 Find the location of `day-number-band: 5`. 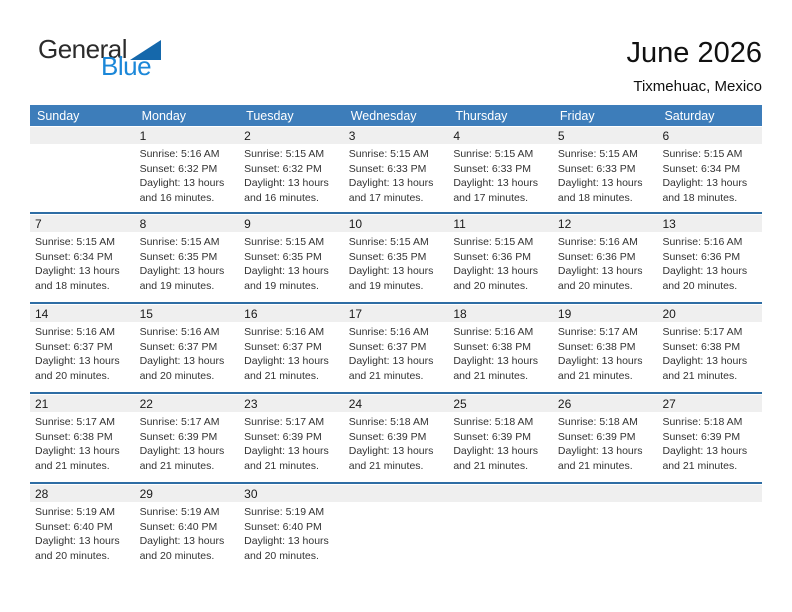

day-number-band: 5 is located at coordinates (605, 135).